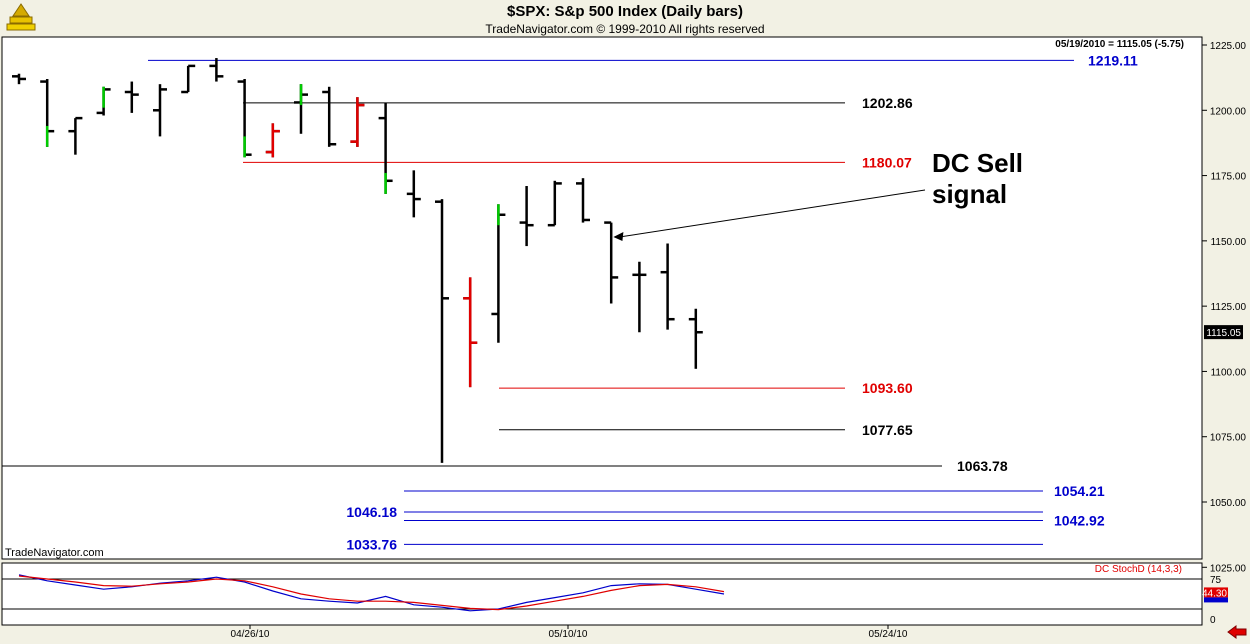  What do you see at coordinates (1079, 491) in the screenshot?
I see `level-label: 1054.21` at bounding box center [1079, 491].